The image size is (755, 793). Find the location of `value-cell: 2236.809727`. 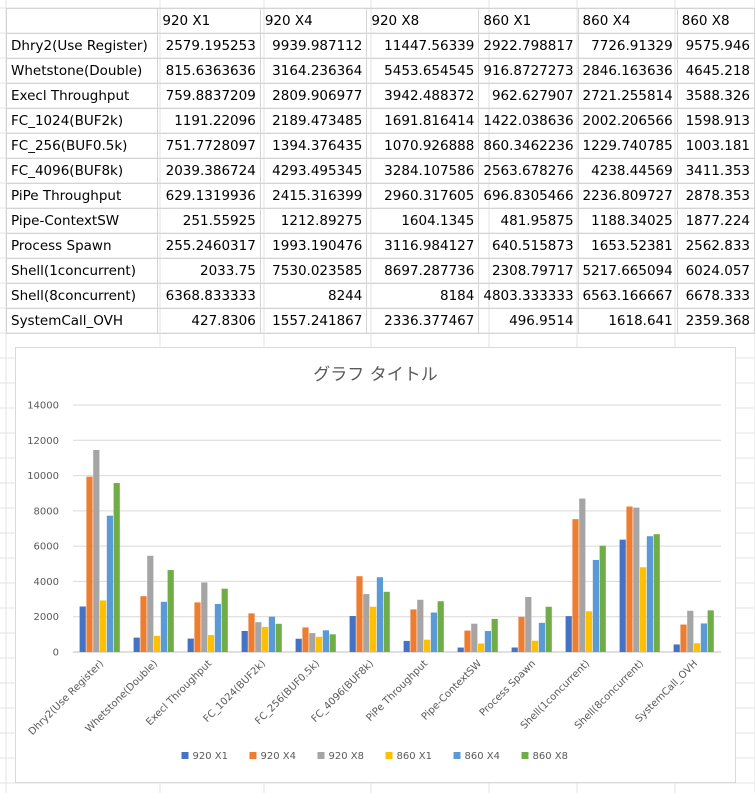

value-cell: 2236.809727 is located at coordinates (627, 196).